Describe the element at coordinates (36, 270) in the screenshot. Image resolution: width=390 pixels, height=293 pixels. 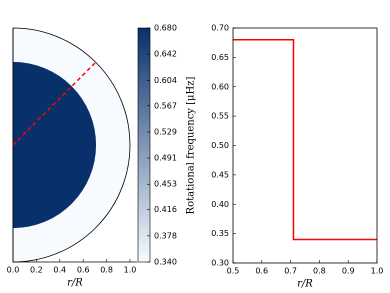
I see `x-tick-label: 0.2` at that location.